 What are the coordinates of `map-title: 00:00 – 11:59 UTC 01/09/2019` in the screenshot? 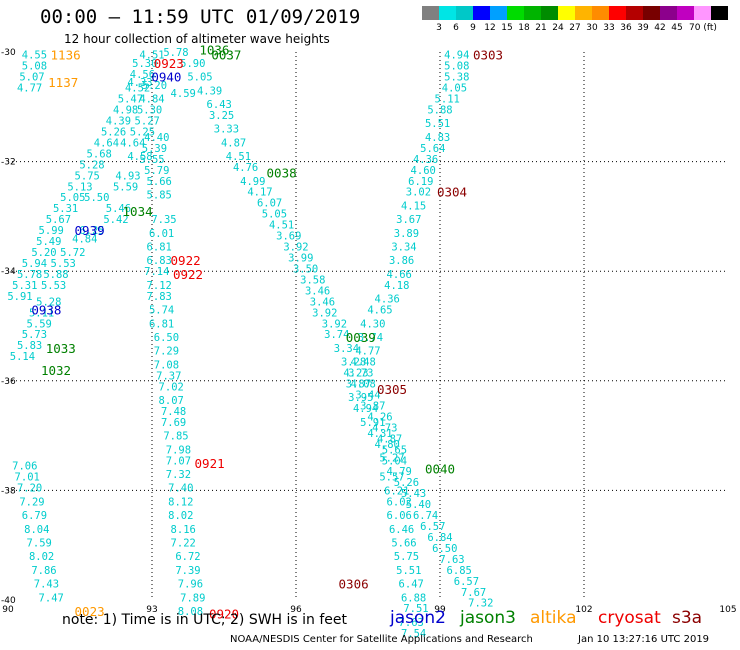 It's located at (200, 17).